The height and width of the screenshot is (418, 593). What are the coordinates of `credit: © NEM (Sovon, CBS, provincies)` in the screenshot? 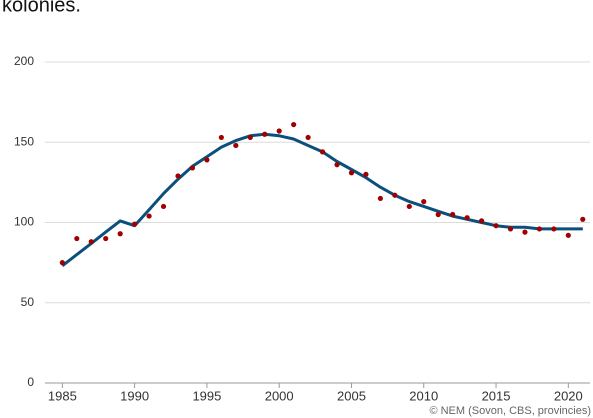 It's located at (510, 411).